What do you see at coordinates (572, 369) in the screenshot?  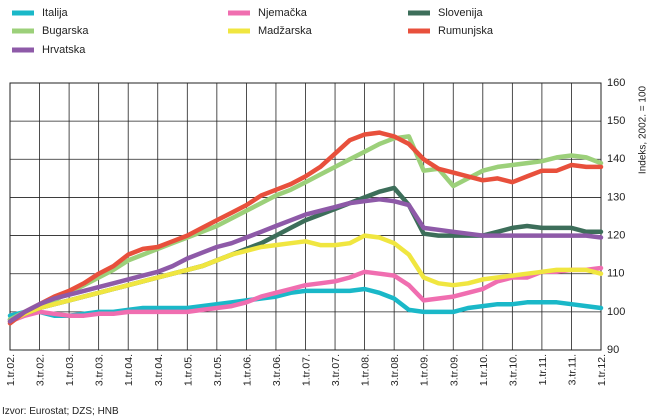 I see `x-tick-label: 3.tr.11.` at bounding box center [572, 369].